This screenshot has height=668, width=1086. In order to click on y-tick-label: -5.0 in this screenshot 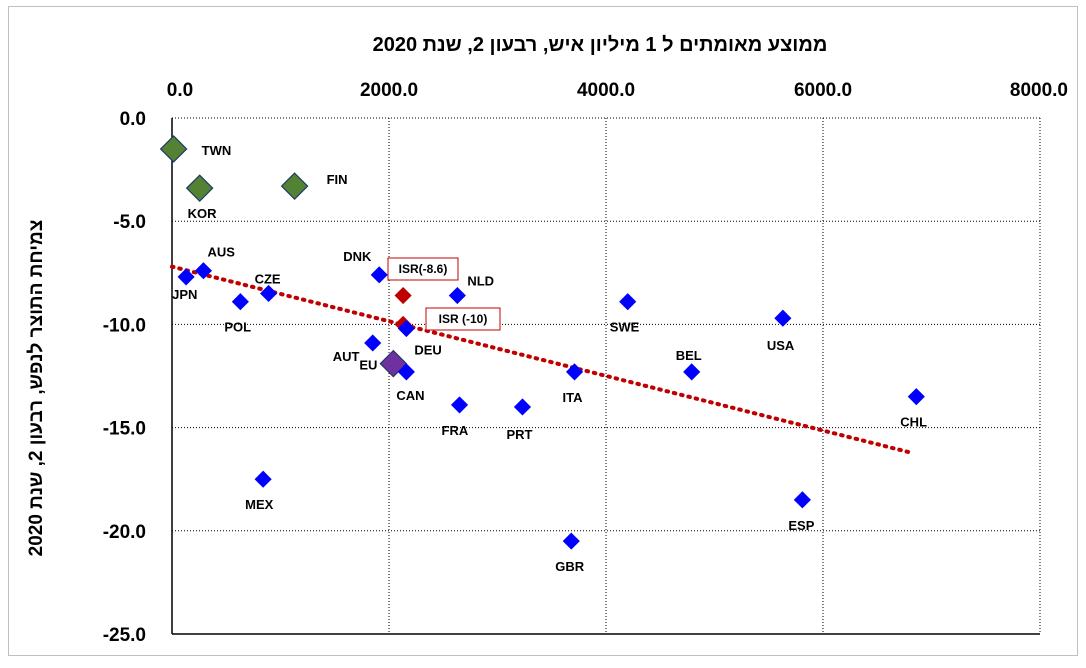, I will do `click(129, 222)`.